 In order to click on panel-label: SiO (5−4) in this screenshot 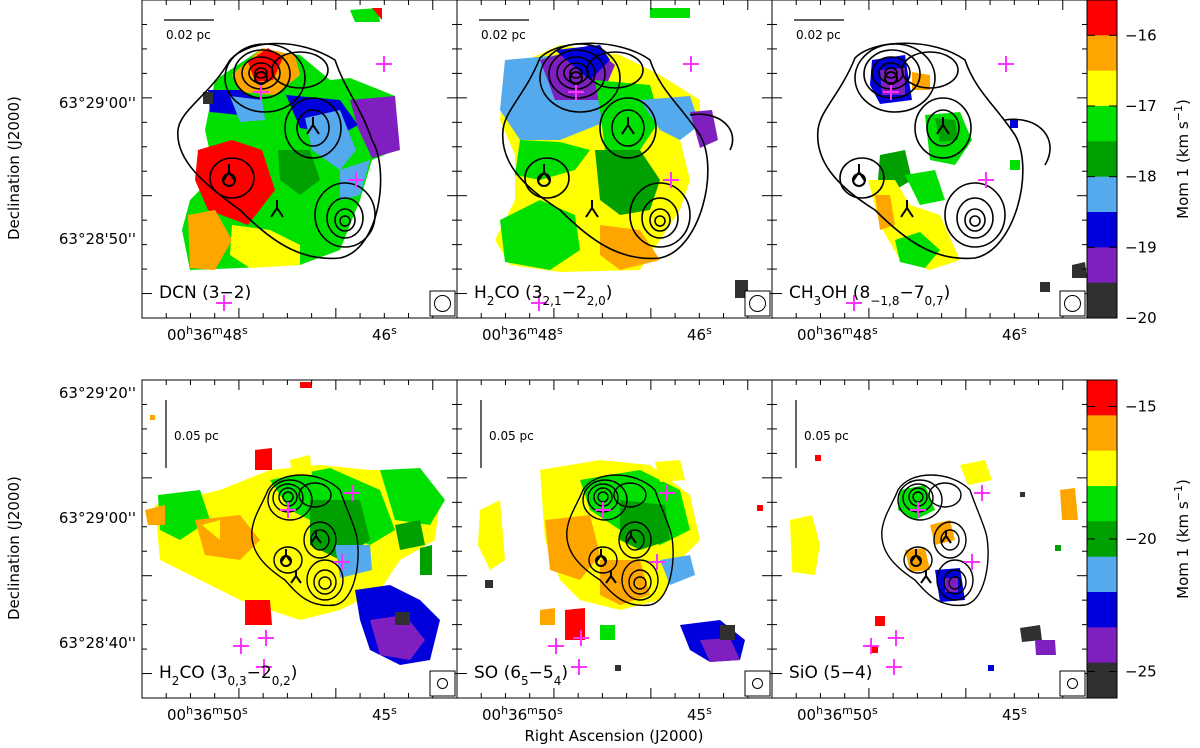, I will do `click(830, 673)`.